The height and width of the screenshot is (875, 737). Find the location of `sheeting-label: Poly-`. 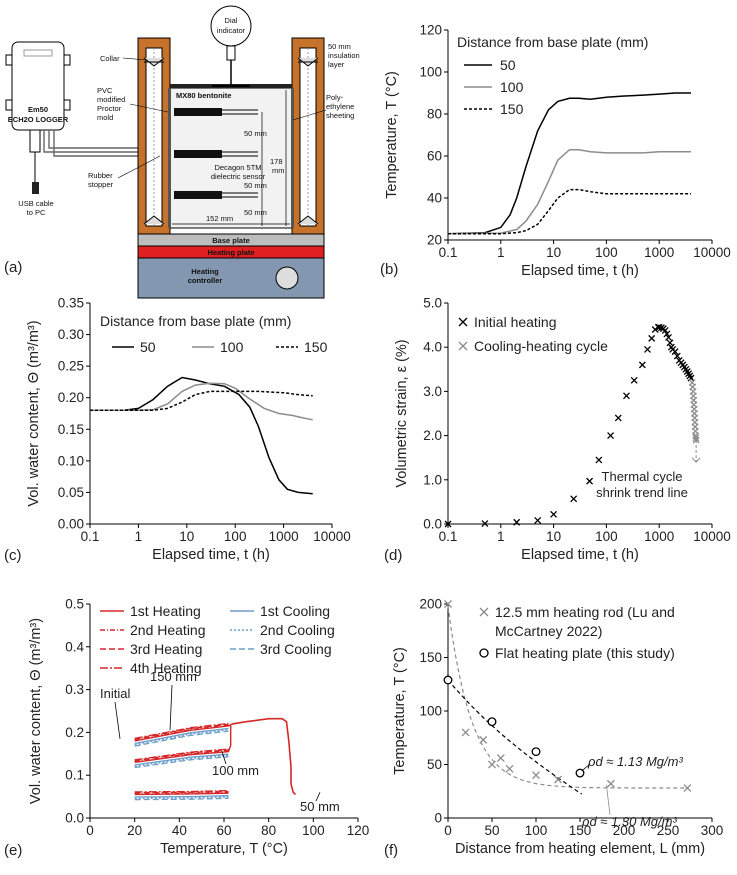

sheeting-label: Poly- is located at coordinates (335, 97).